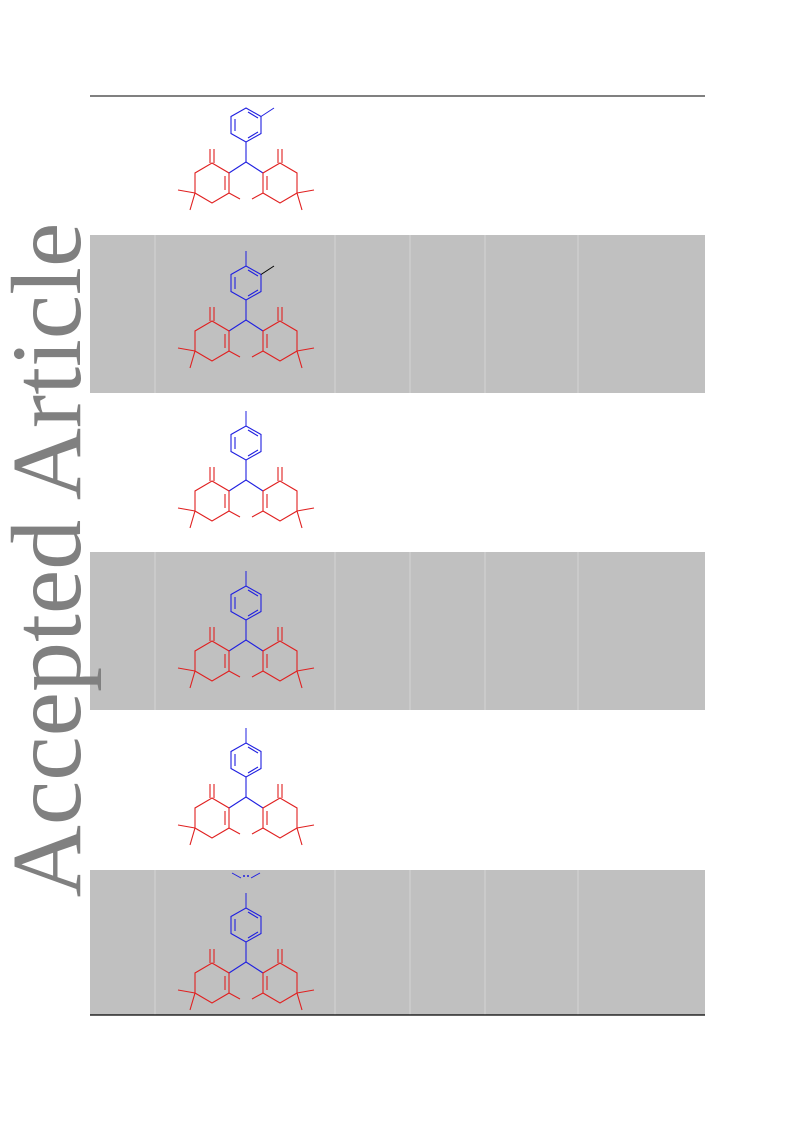  I want to click on watermark: Accepted Article, so click(51, 560).